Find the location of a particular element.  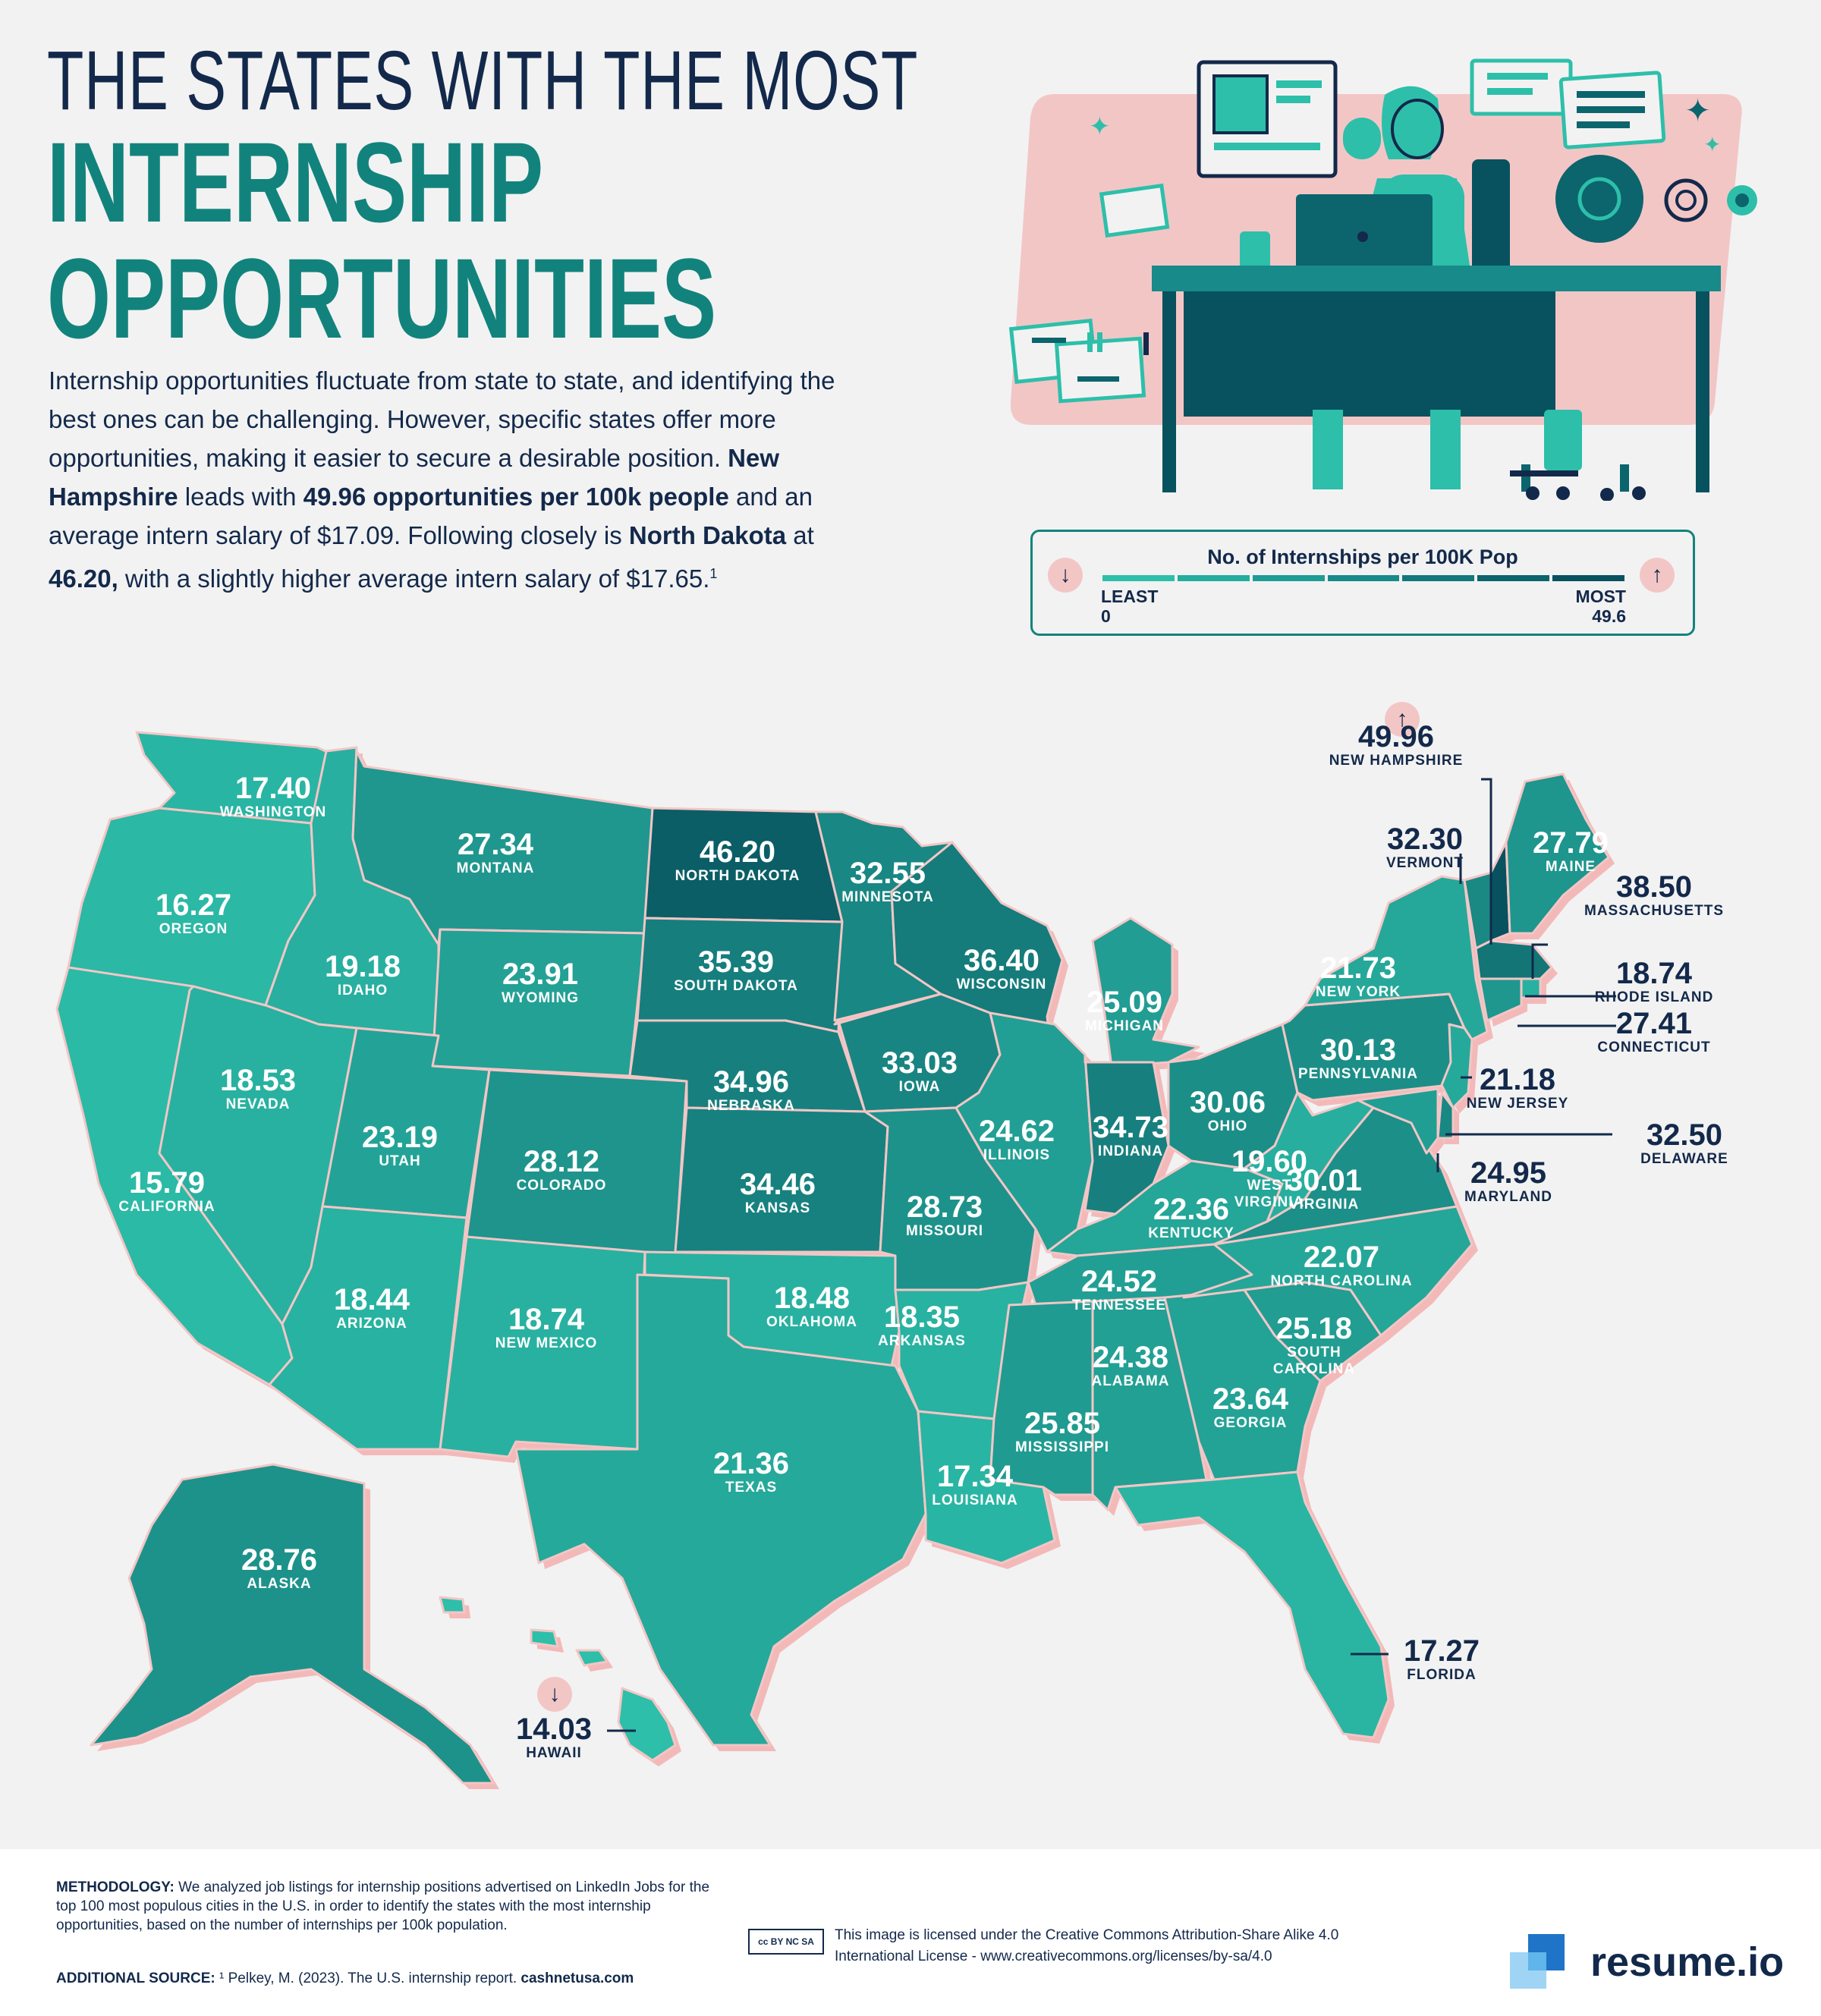

state-value: 36.40 is located at coordinates (1001, 960).